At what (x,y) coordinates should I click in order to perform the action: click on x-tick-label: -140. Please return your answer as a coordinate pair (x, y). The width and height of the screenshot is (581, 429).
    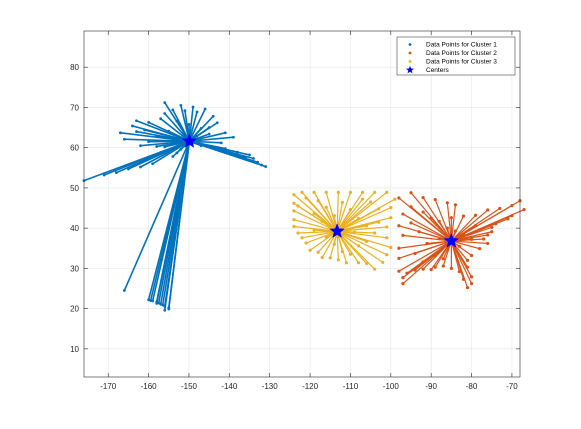
    Looking at the image, I should click on (229, 386).